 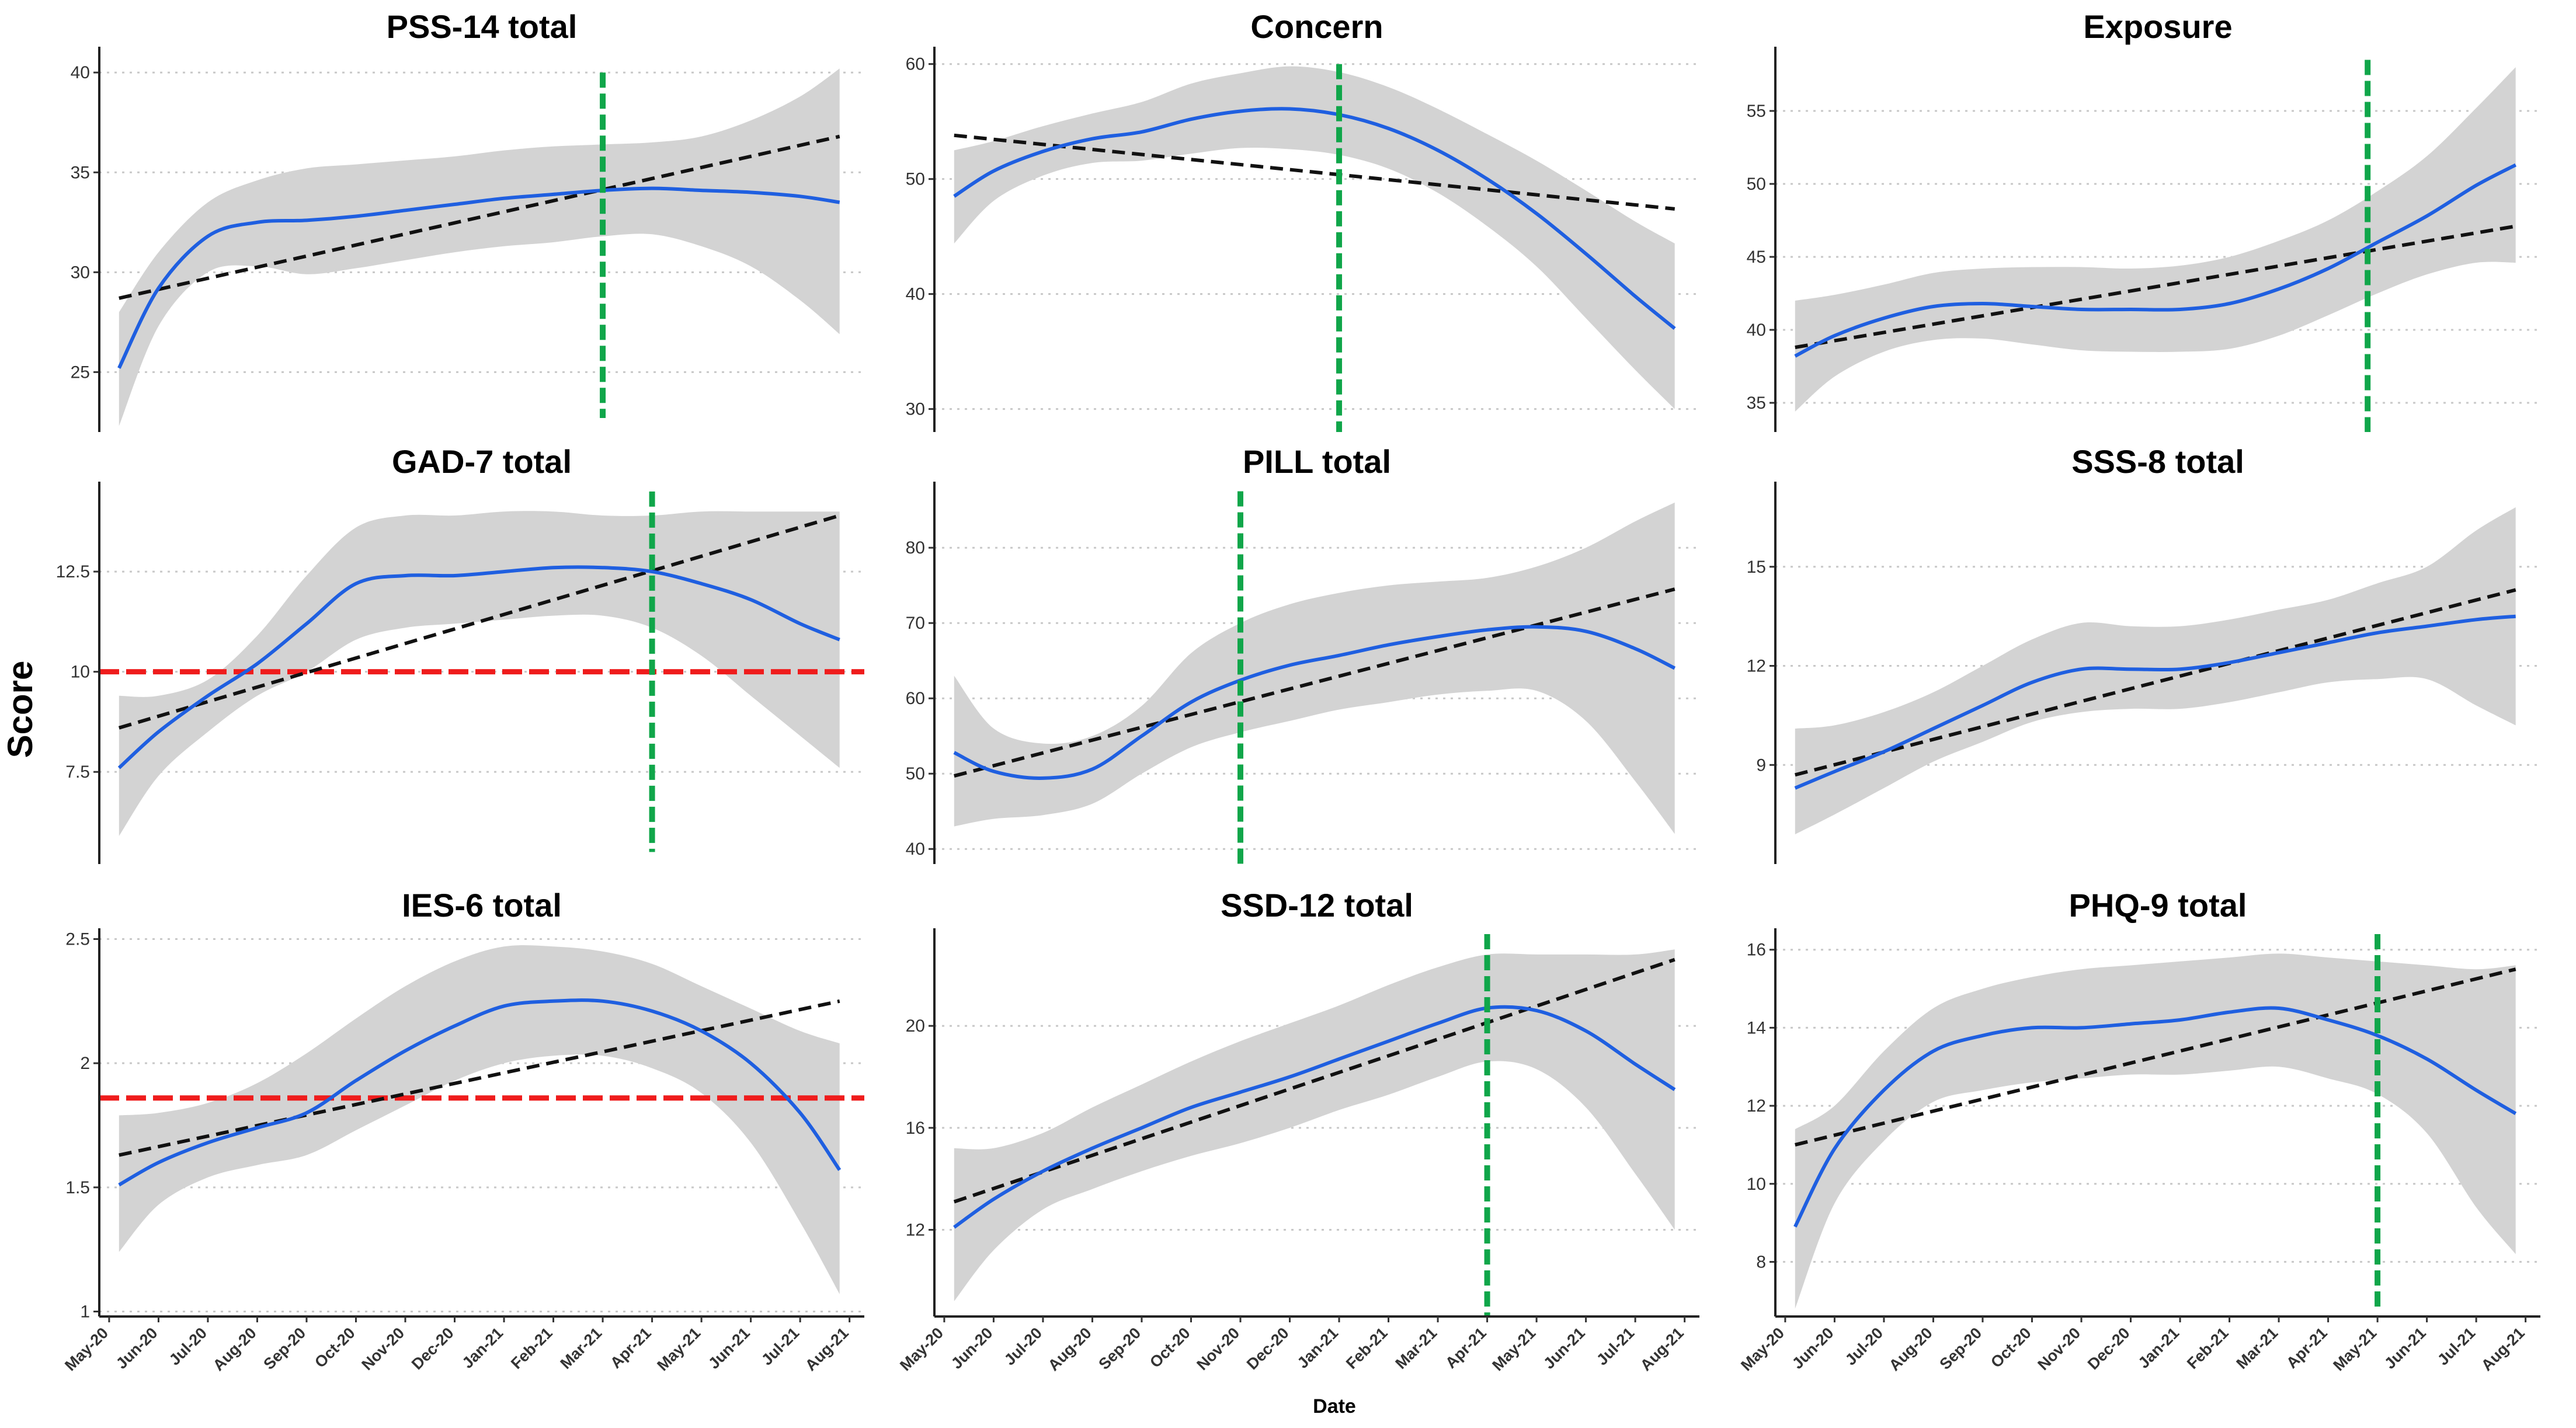 I want to click on chart-panel: Concern 30 40 50 60, so click(x=1302, y=220).